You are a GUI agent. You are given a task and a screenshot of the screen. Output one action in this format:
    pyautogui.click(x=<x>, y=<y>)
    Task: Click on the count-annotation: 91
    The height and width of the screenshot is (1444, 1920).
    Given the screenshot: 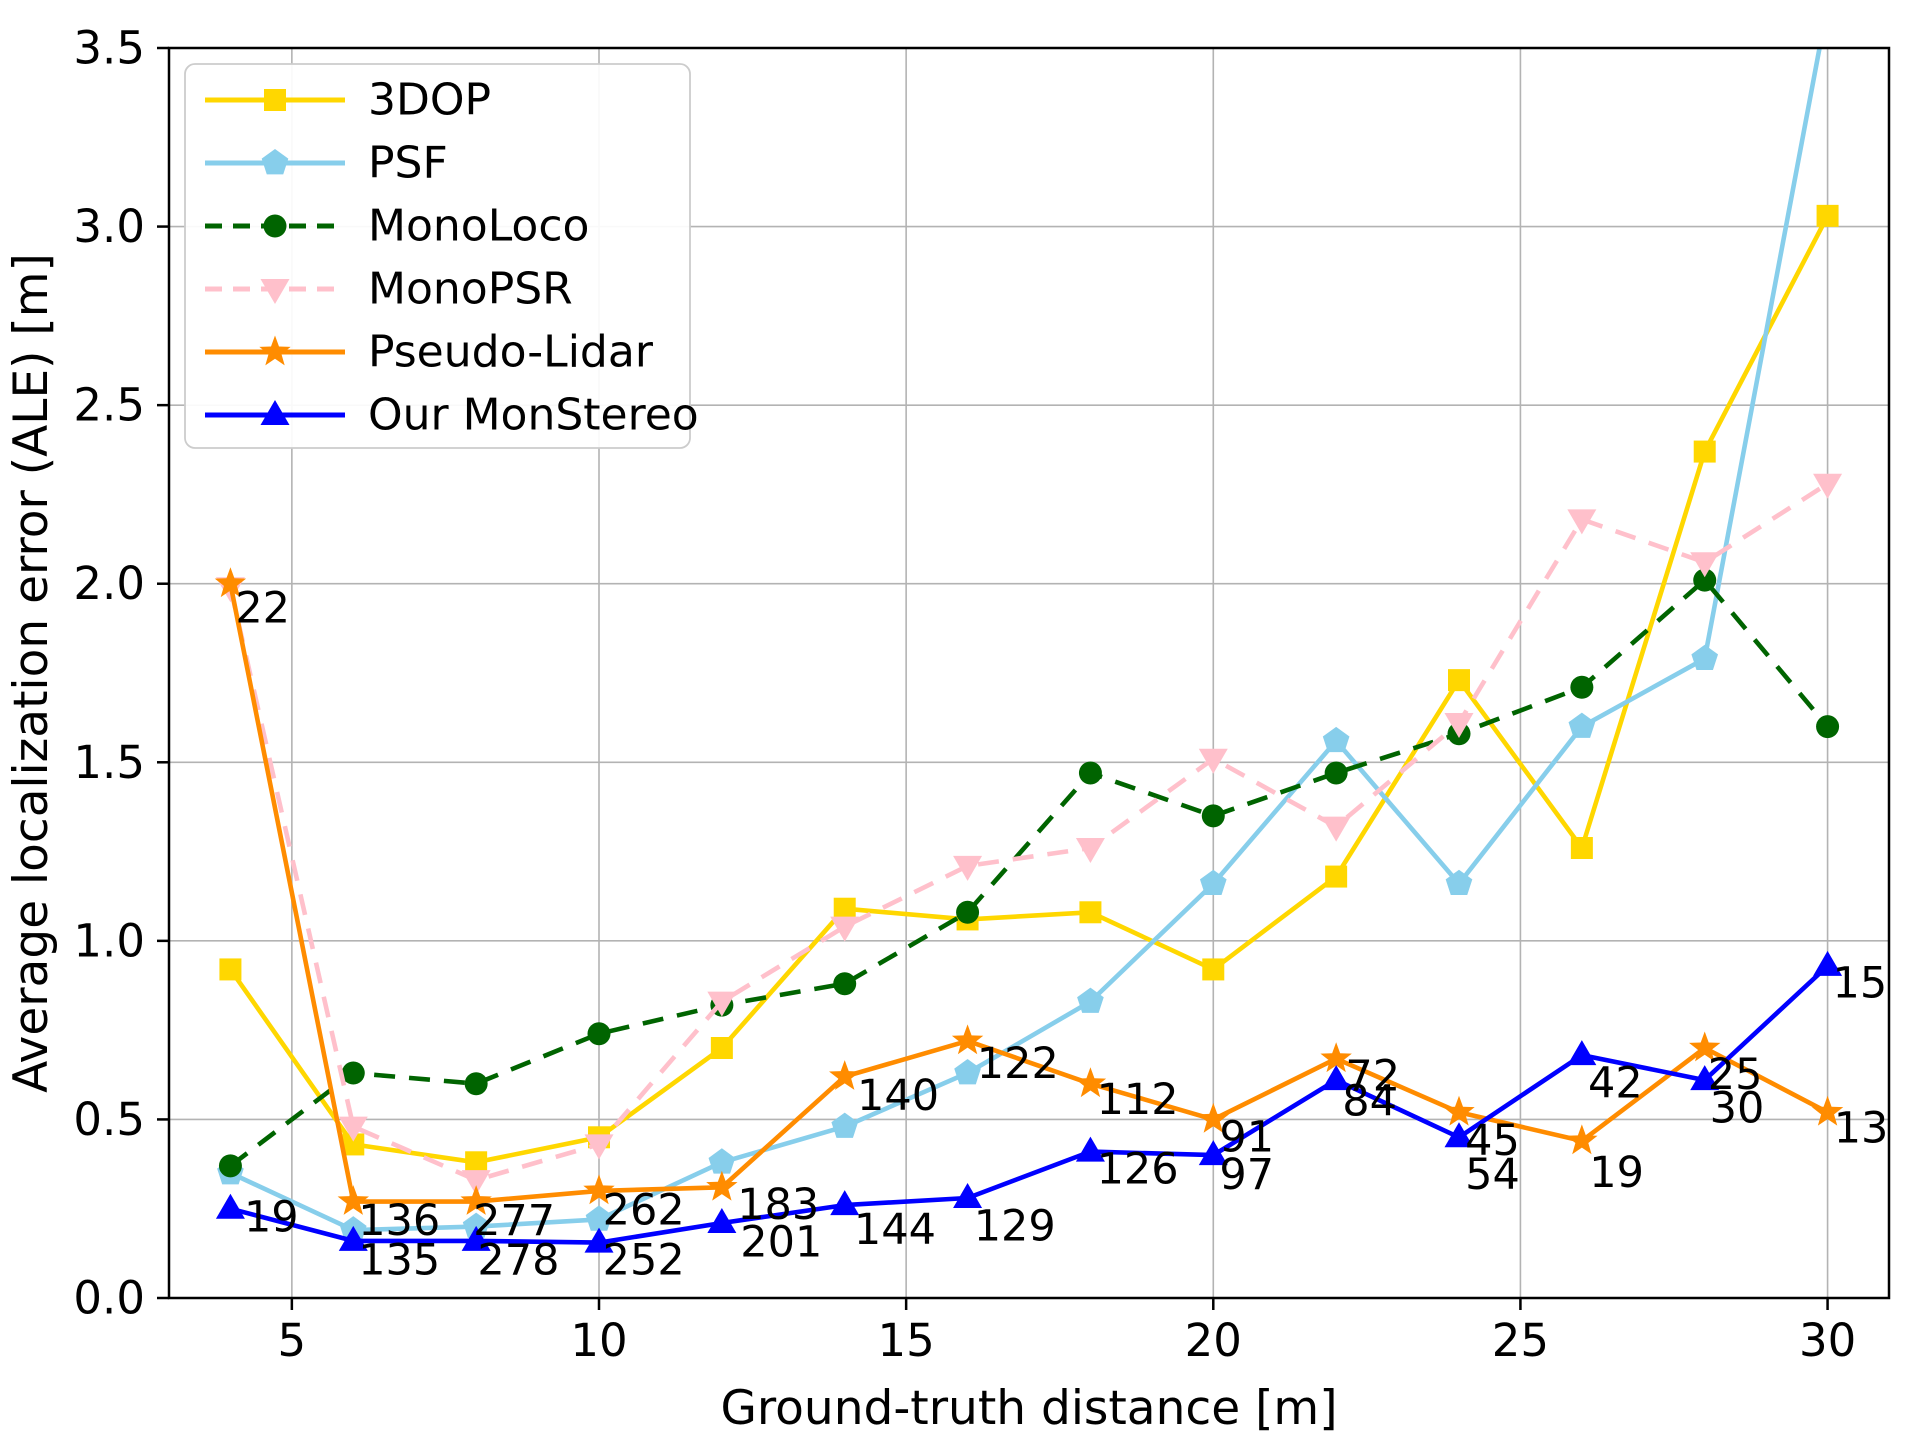 What is the action you would take?
    pyautogui.click(x=1246, y=1137)
    